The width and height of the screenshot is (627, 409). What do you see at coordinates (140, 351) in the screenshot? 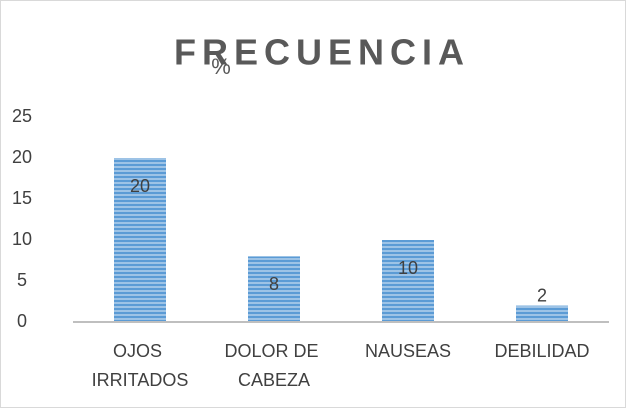
I see `x-tick-line: OJOS` at bounding box center [140, 351].